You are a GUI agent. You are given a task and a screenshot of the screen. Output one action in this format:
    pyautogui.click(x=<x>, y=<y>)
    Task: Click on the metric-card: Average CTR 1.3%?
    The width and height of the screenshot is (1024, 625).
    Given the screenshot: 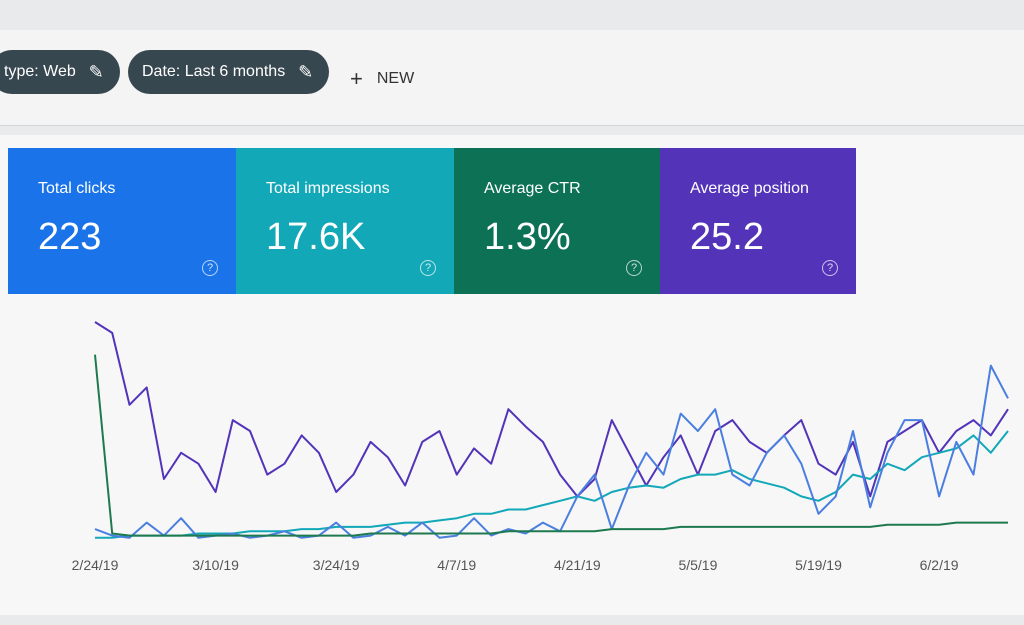 What is the action you would take?
    pyautogui.click(x=557, y=221)
    